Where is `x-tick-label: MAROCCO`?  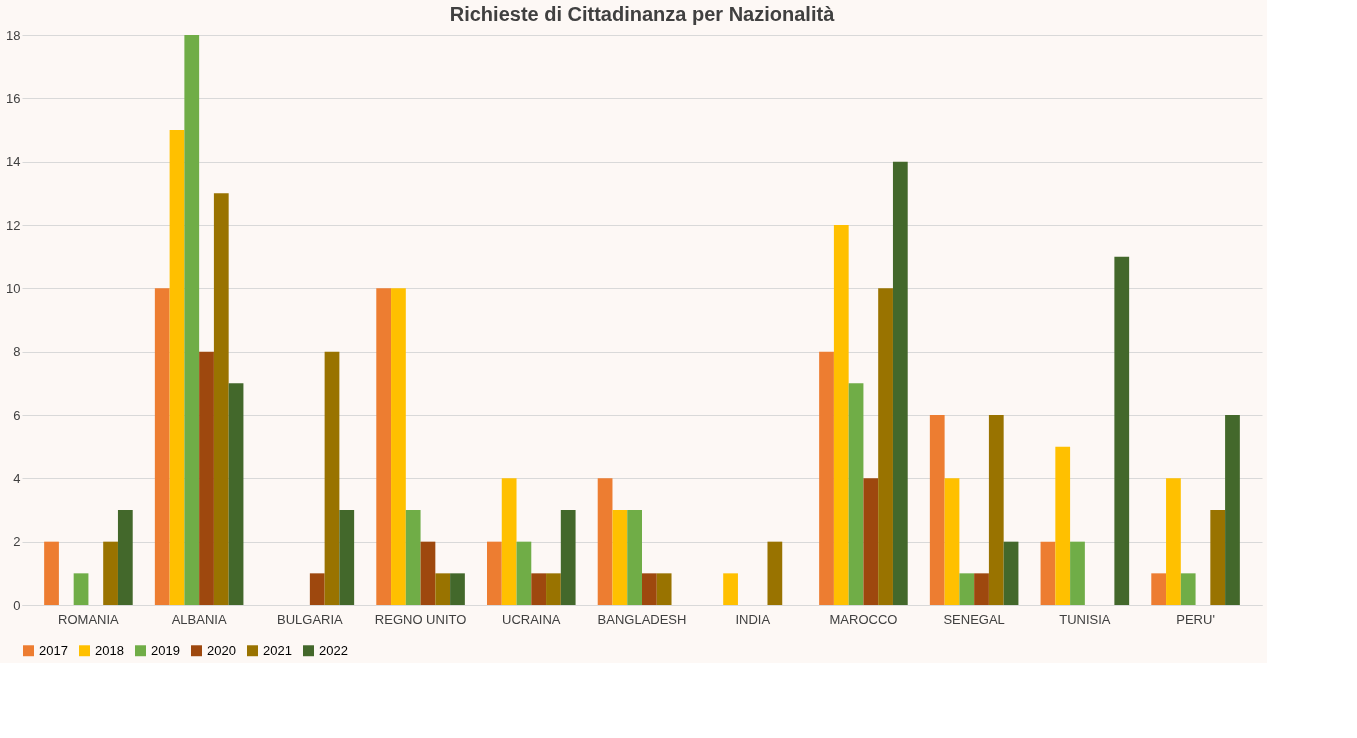 x-tick-label: MAROCCO is located at coordinates (863, 619).